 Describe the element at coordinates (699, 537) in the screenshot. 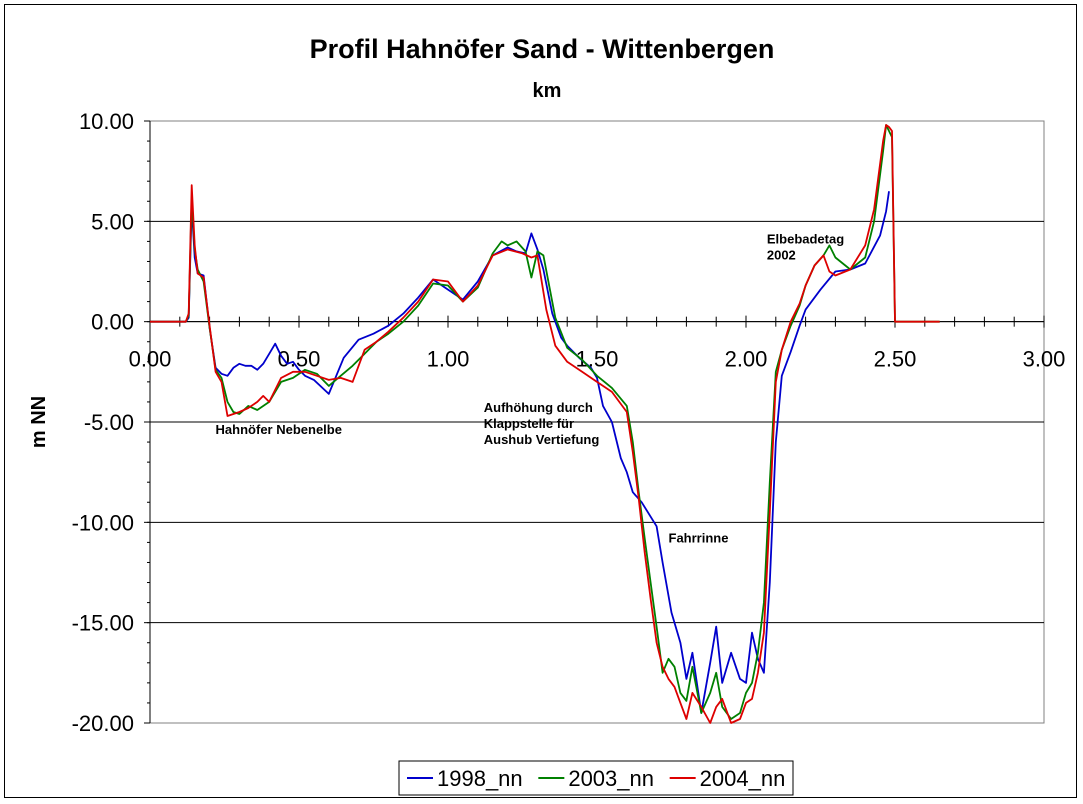

I see `annotation-text: Fahrrinne` at that location.